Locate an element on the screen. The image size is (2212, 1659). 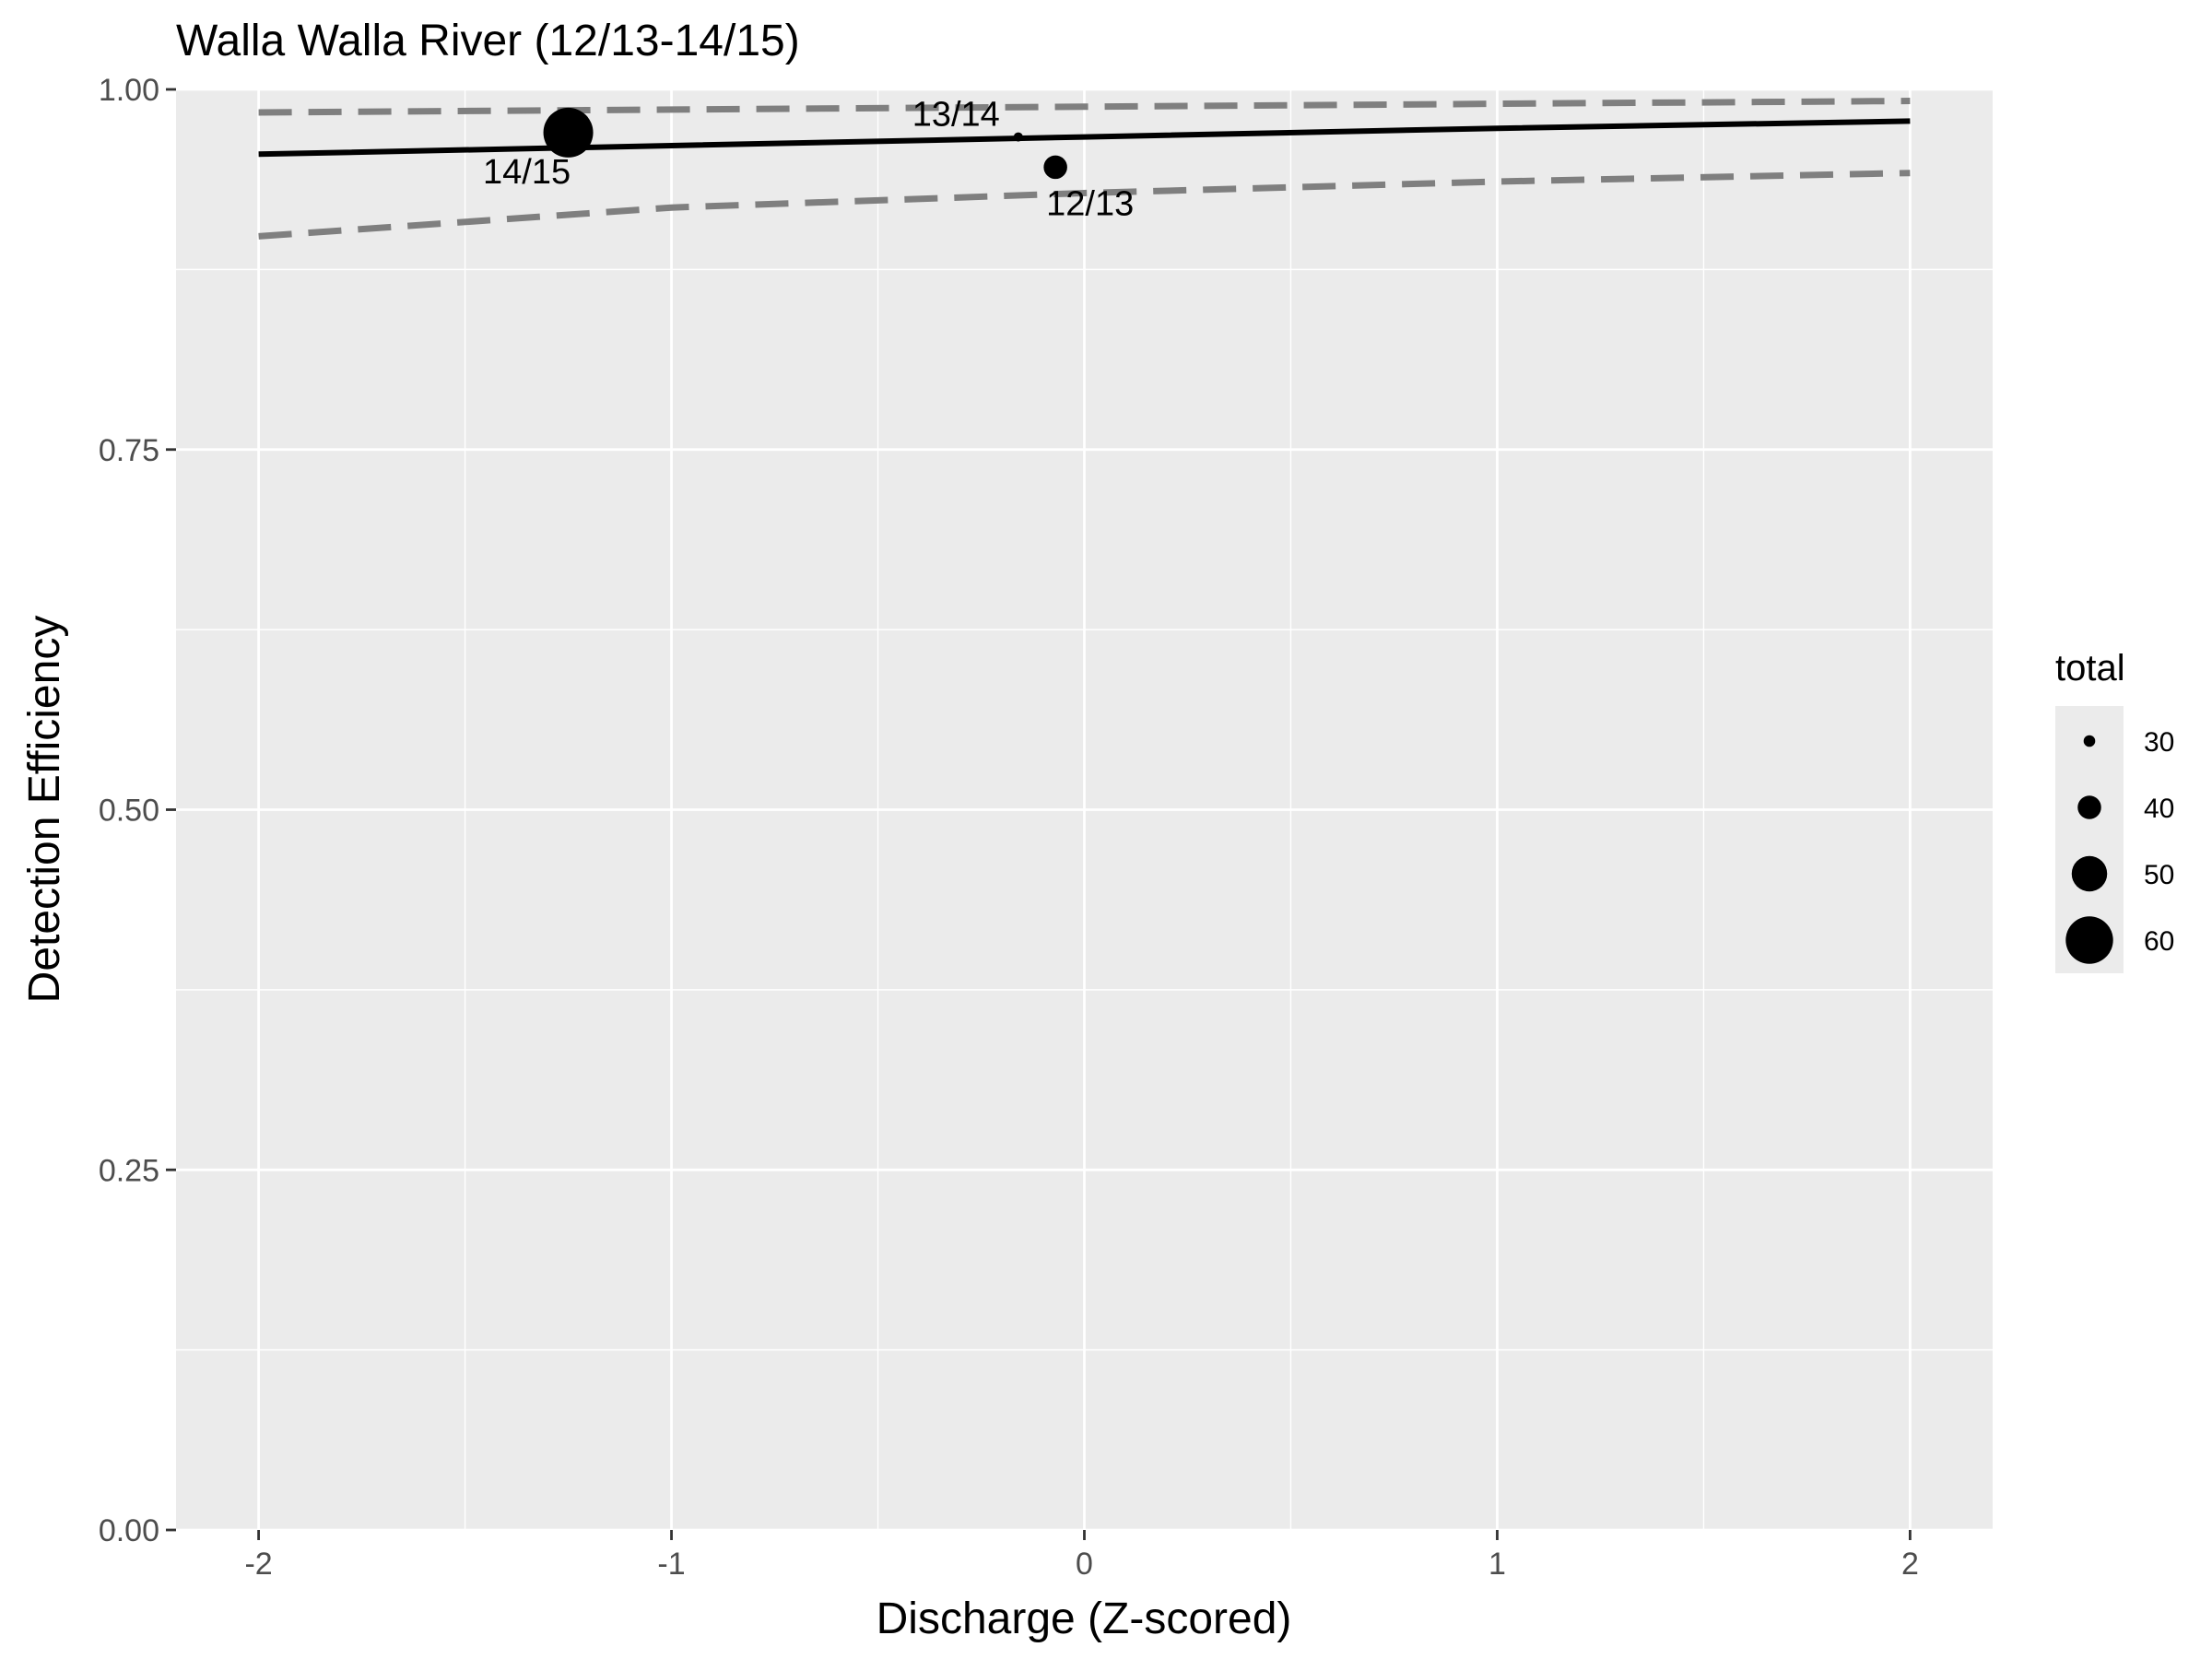
ci-lower-line is located at coordinates (1084, 205).